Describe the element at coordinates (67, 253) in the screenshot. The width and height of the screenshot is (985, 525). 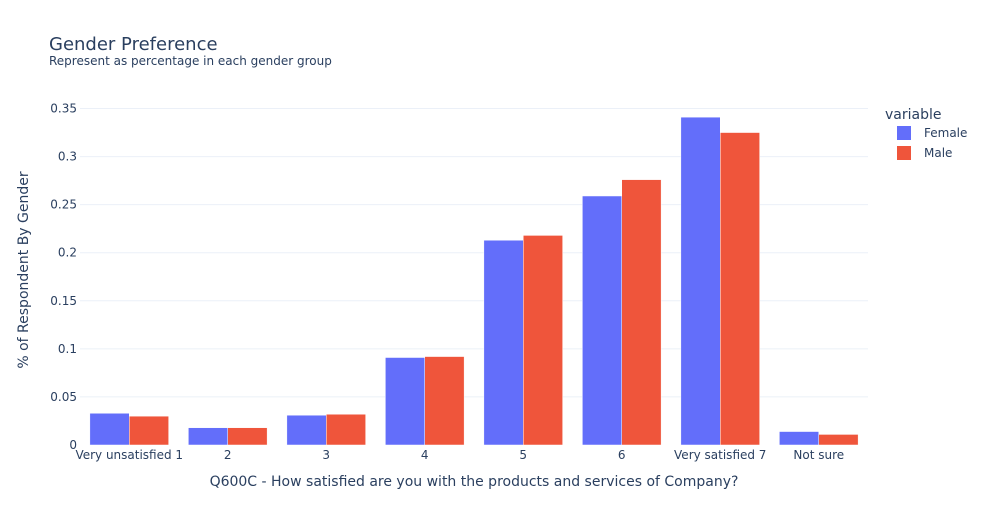
I see `y-tick-label: 0.2` at that location.